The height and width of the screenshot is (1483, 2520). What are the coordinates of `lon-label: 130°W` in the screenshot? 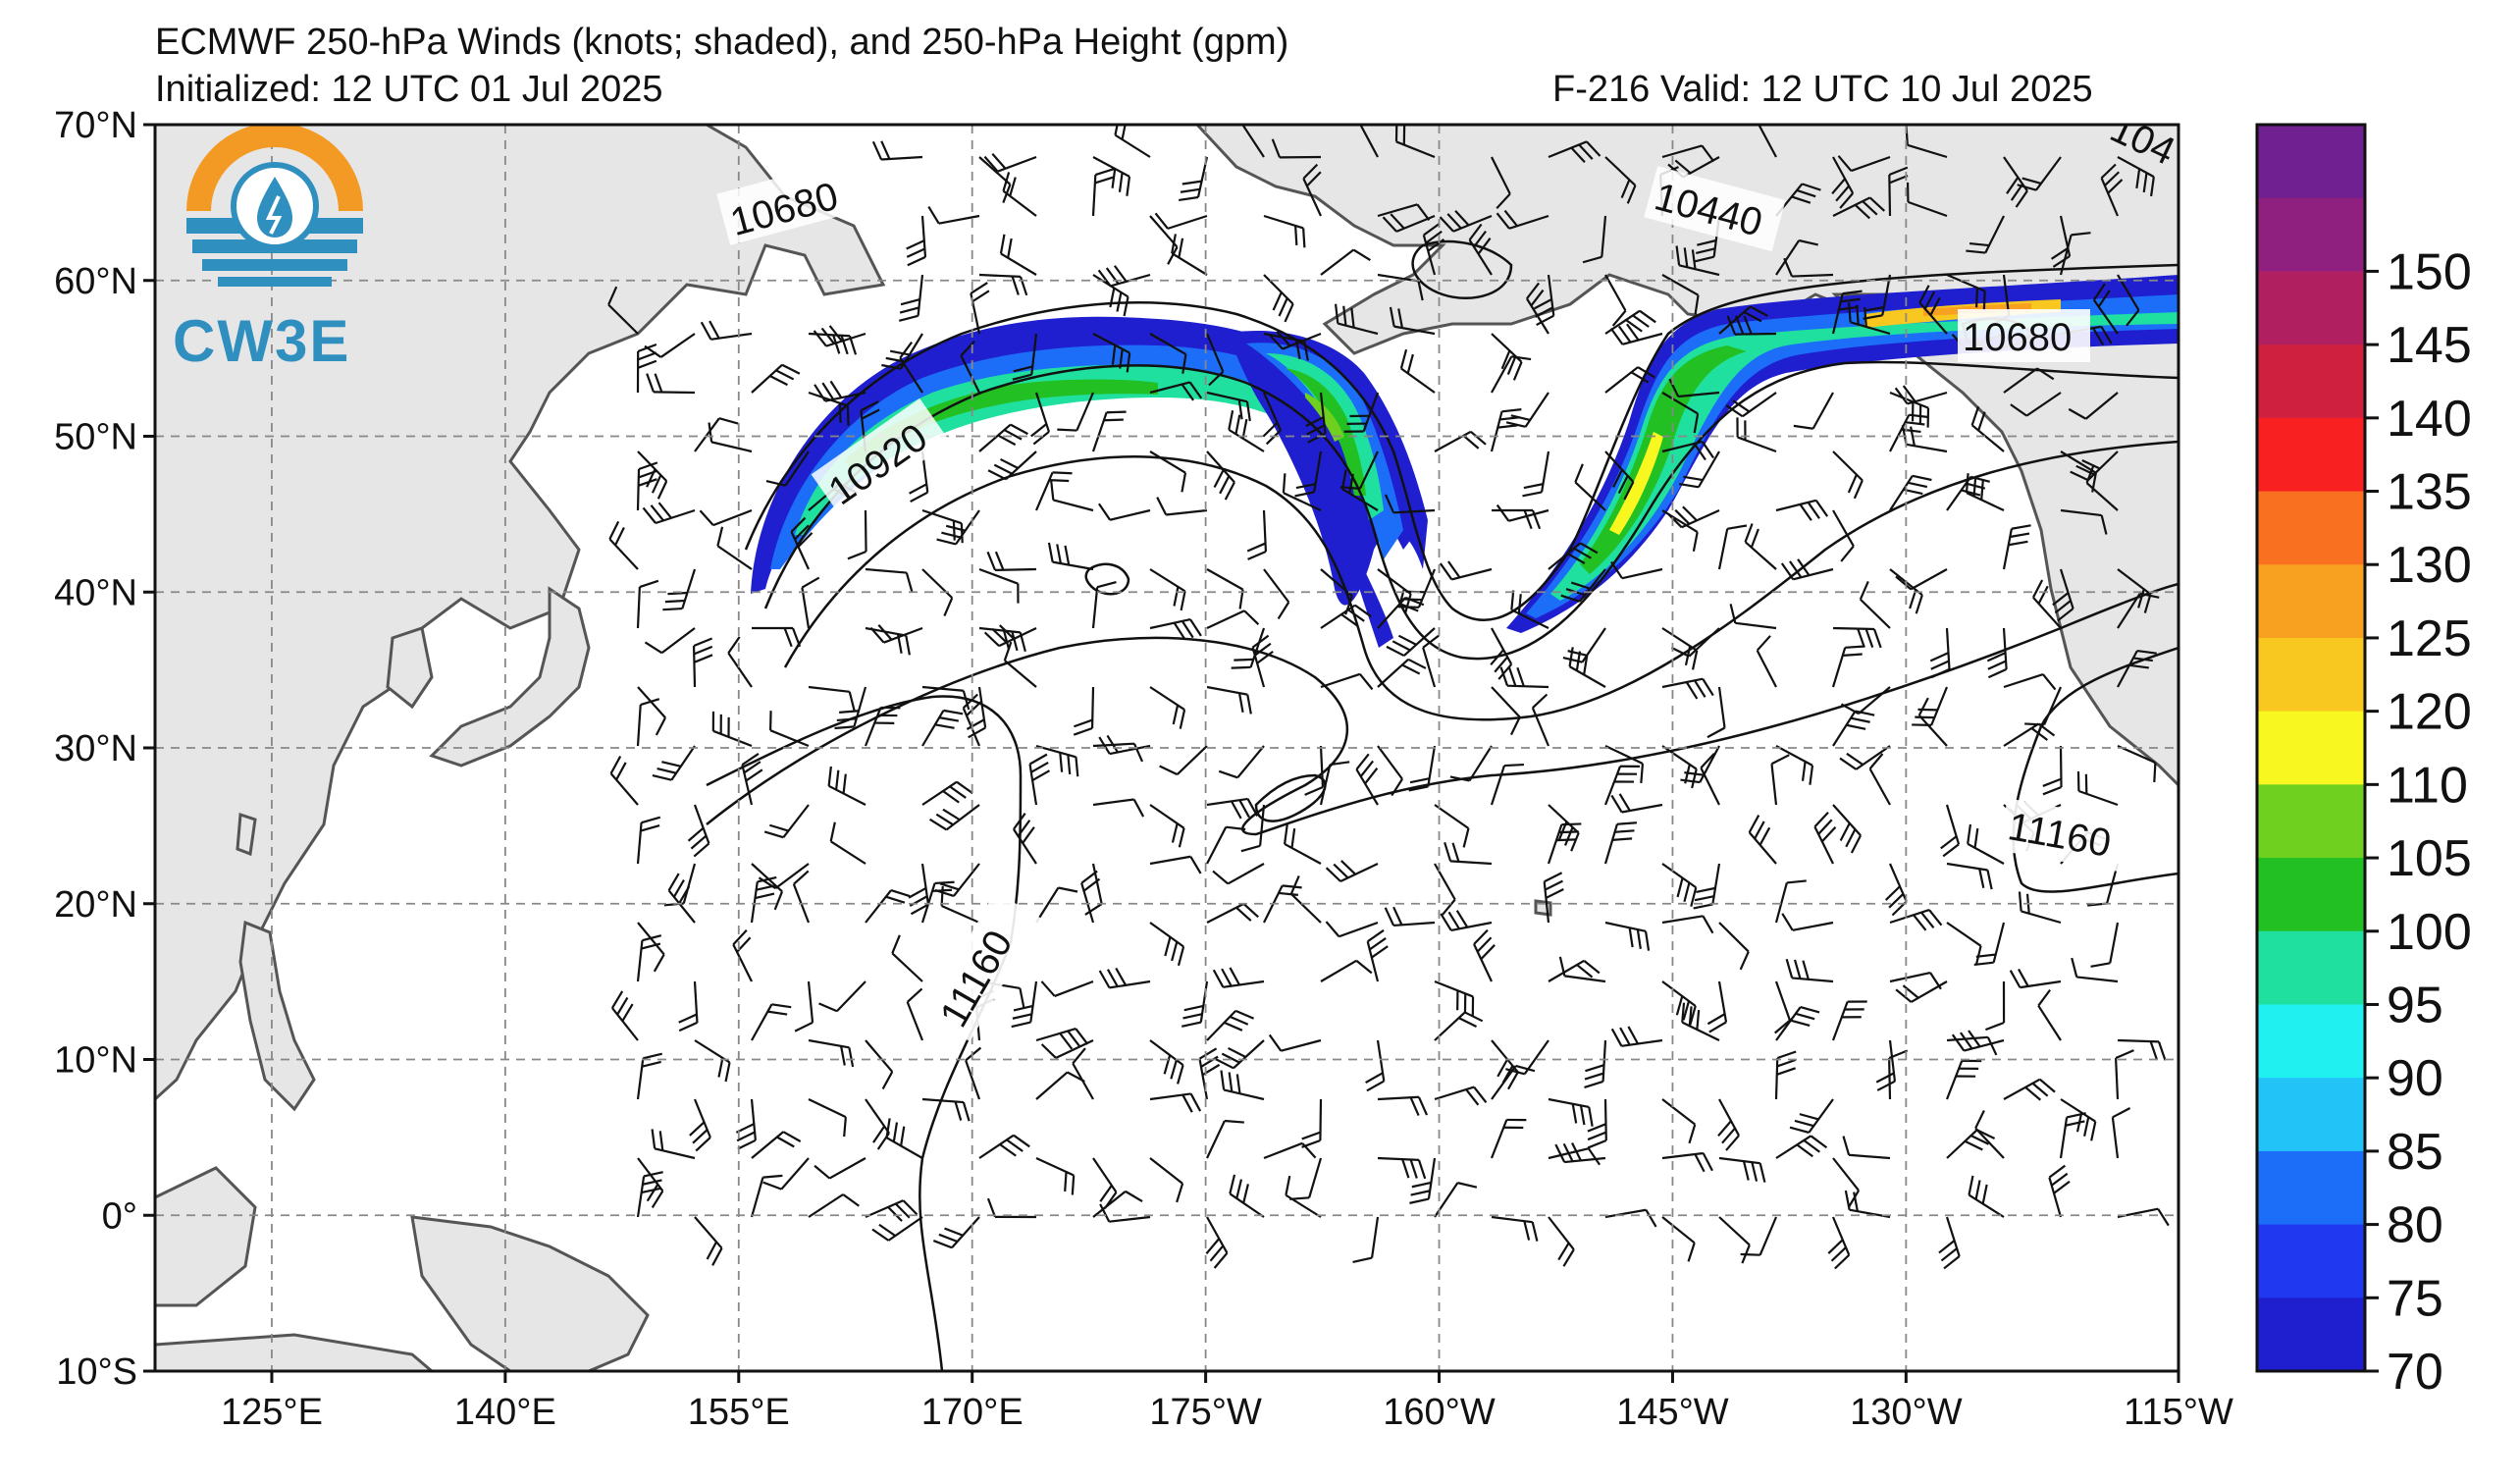 It's located at (1906, 1412).